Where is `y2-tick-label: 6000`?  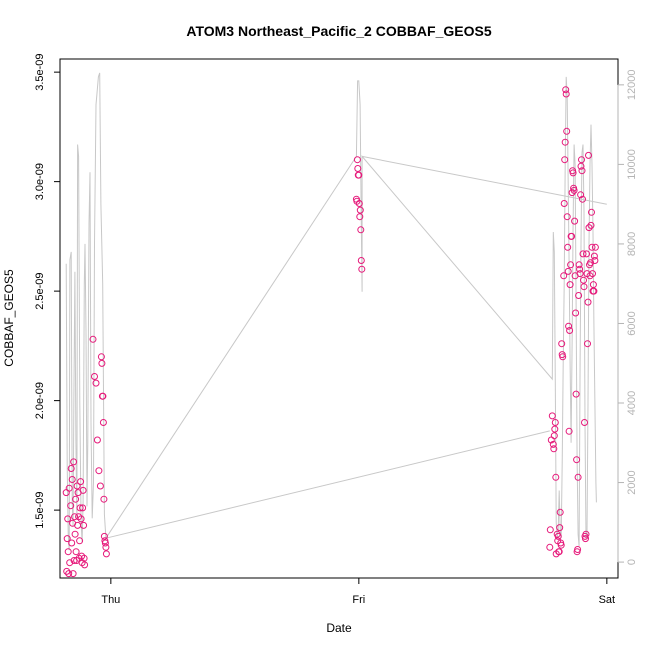 y2-tick-label: 6000 is located at coordinates (632, 323).